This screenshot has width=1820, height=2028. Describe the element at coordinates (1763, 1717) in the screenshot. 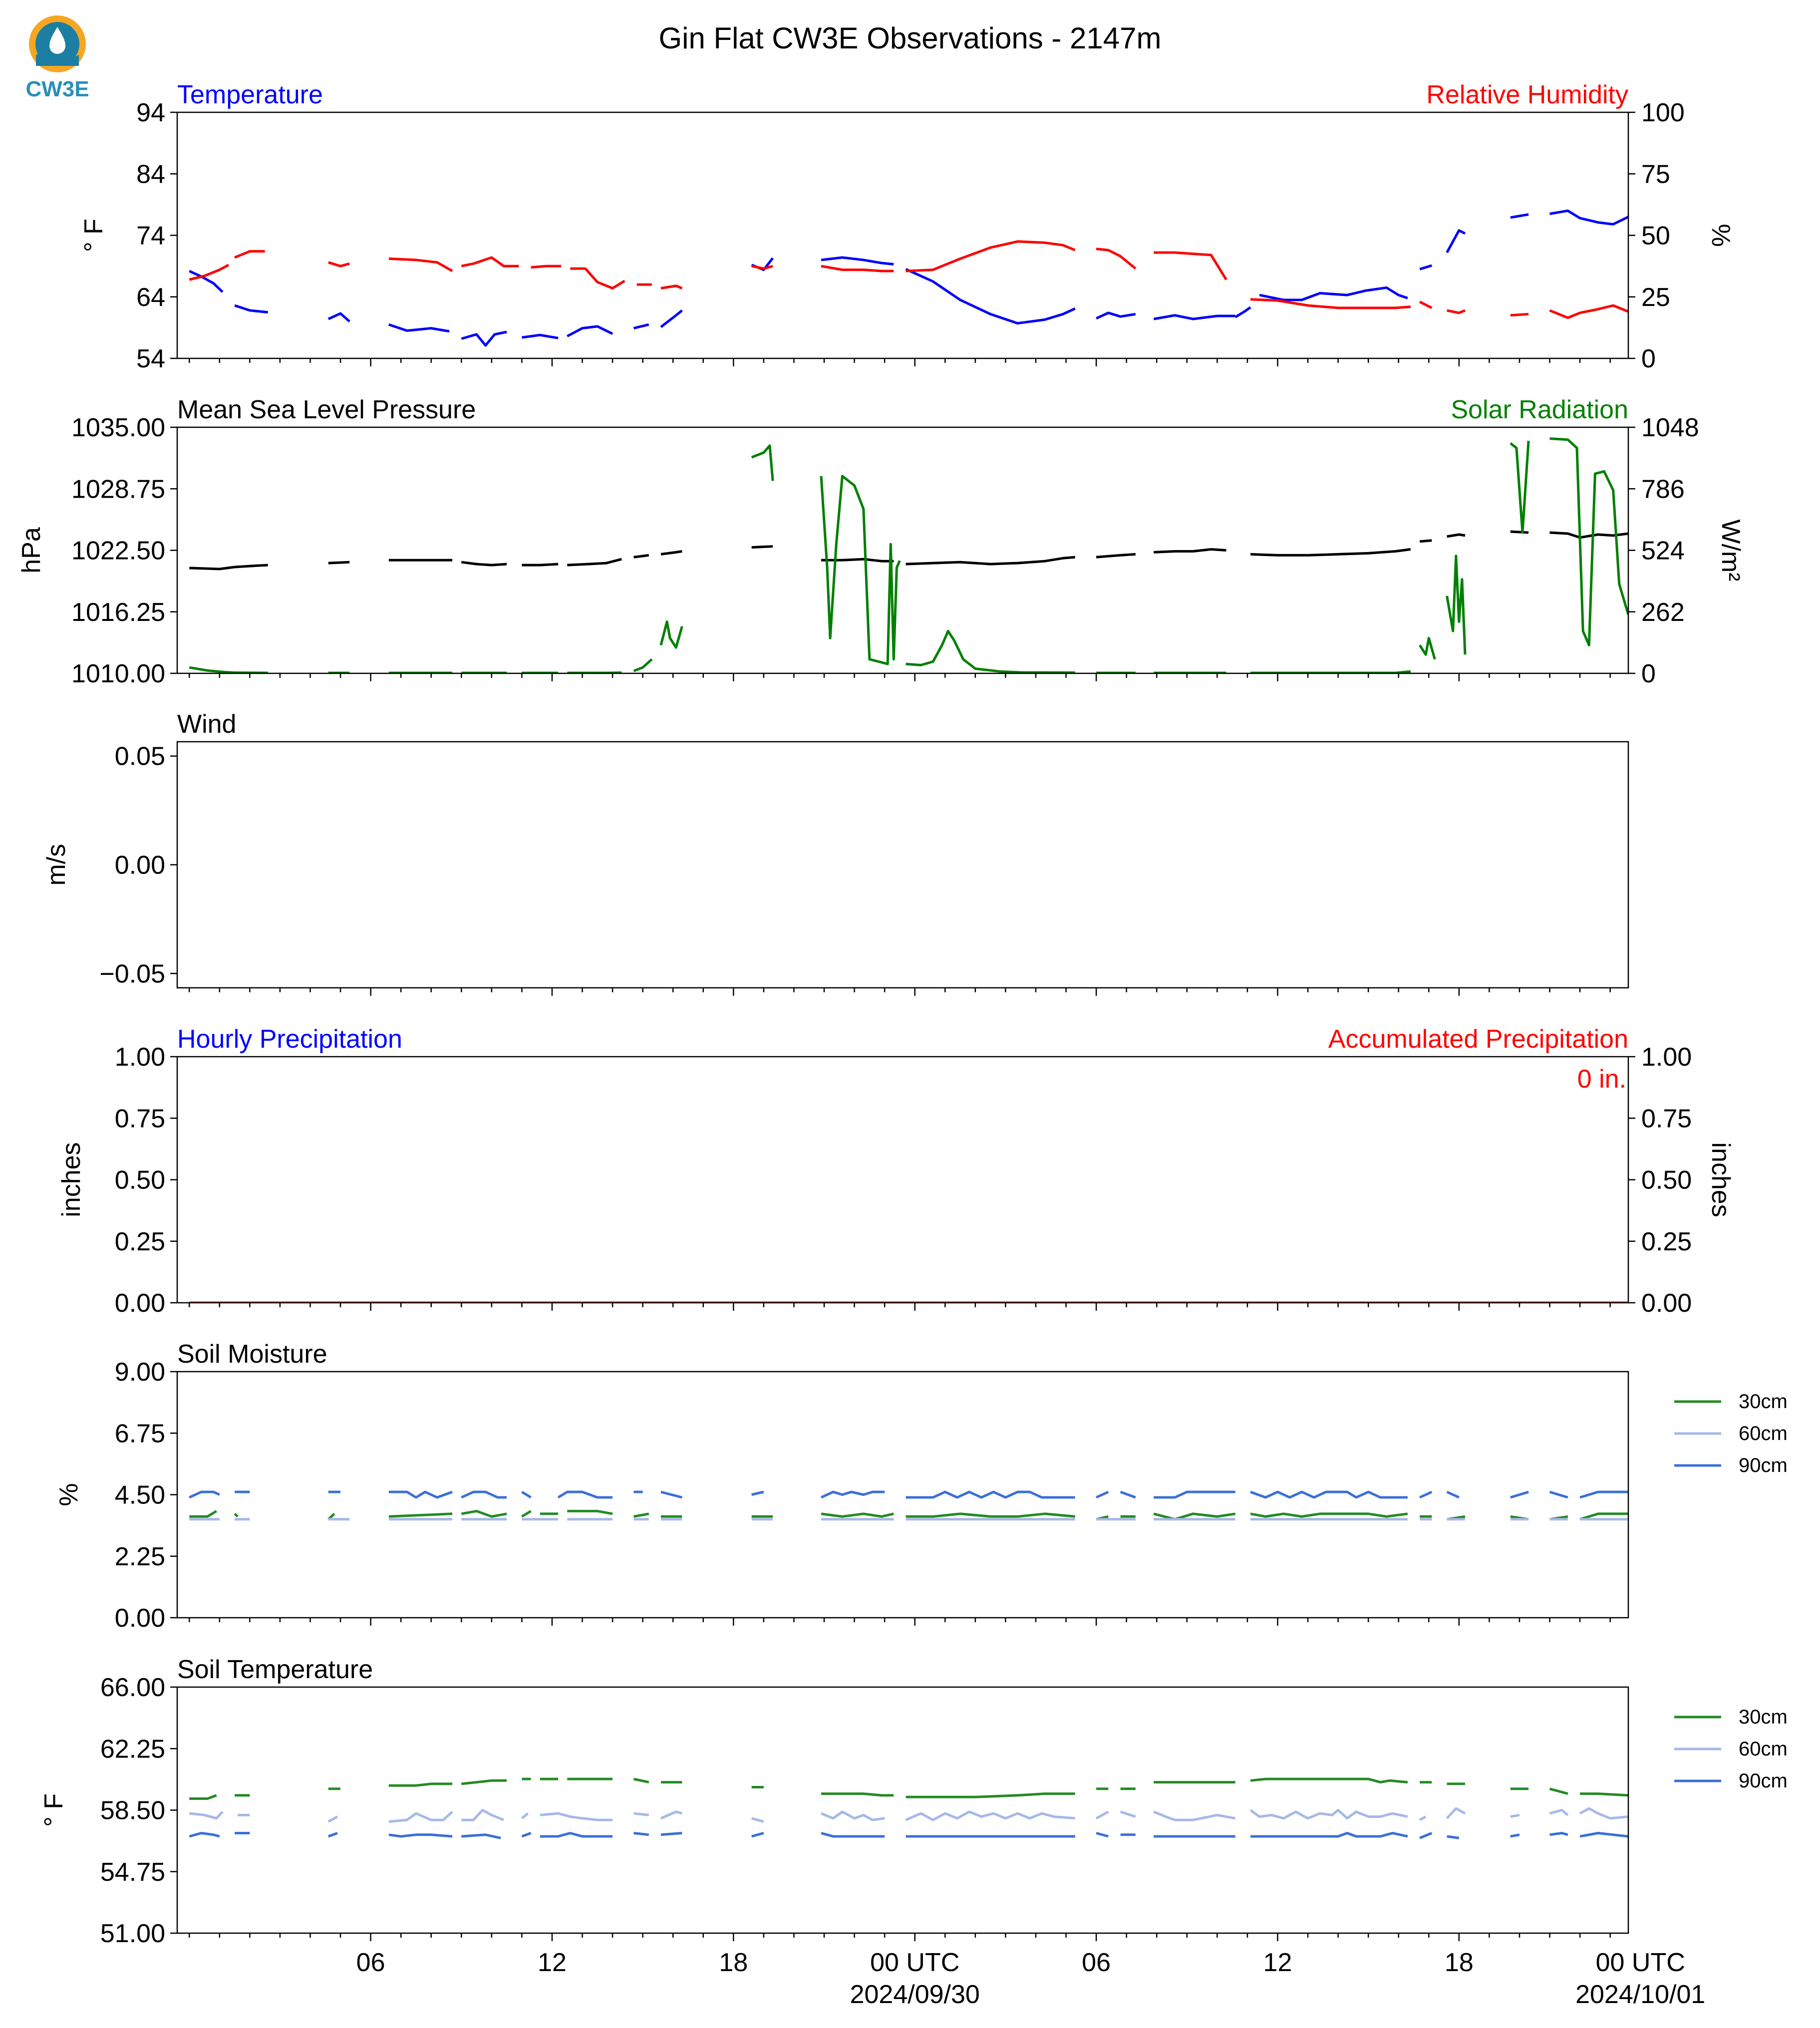

I see `legend-label: 30cm` at that location.